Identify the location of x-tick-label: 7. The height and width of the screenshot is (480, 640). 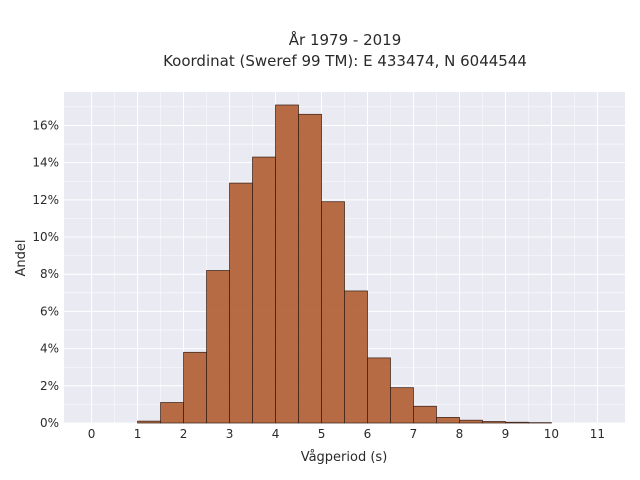
(414, 434).